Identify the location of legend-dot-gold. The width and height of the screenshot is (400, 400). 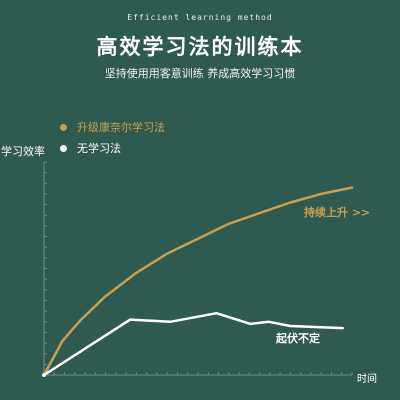
(63, 127).